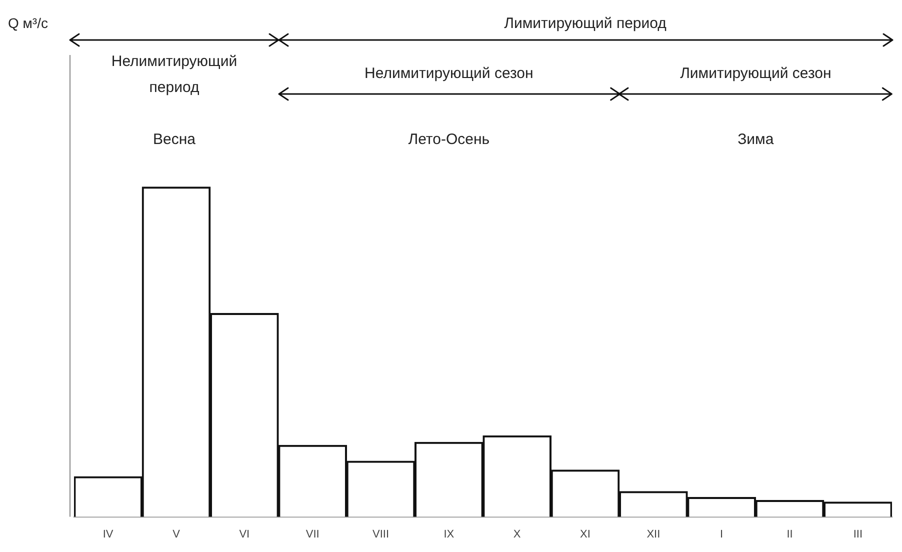  Describe the element at coordinates (756, 73) in the screenshot. I see `text: Лимитирующий сезон` at that location.